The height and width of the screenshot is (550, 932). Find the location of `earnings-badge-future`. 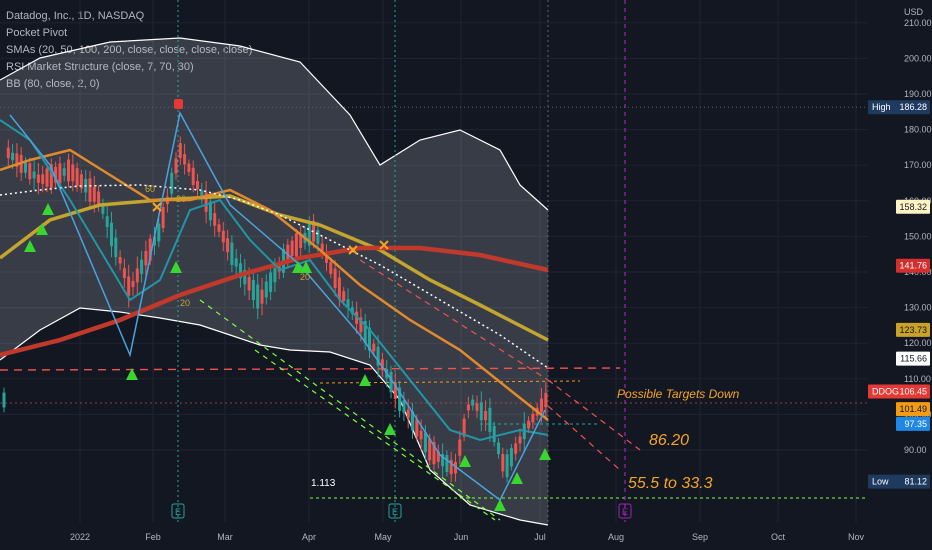

earnings-badge-future is located at coordinates (625, 511).